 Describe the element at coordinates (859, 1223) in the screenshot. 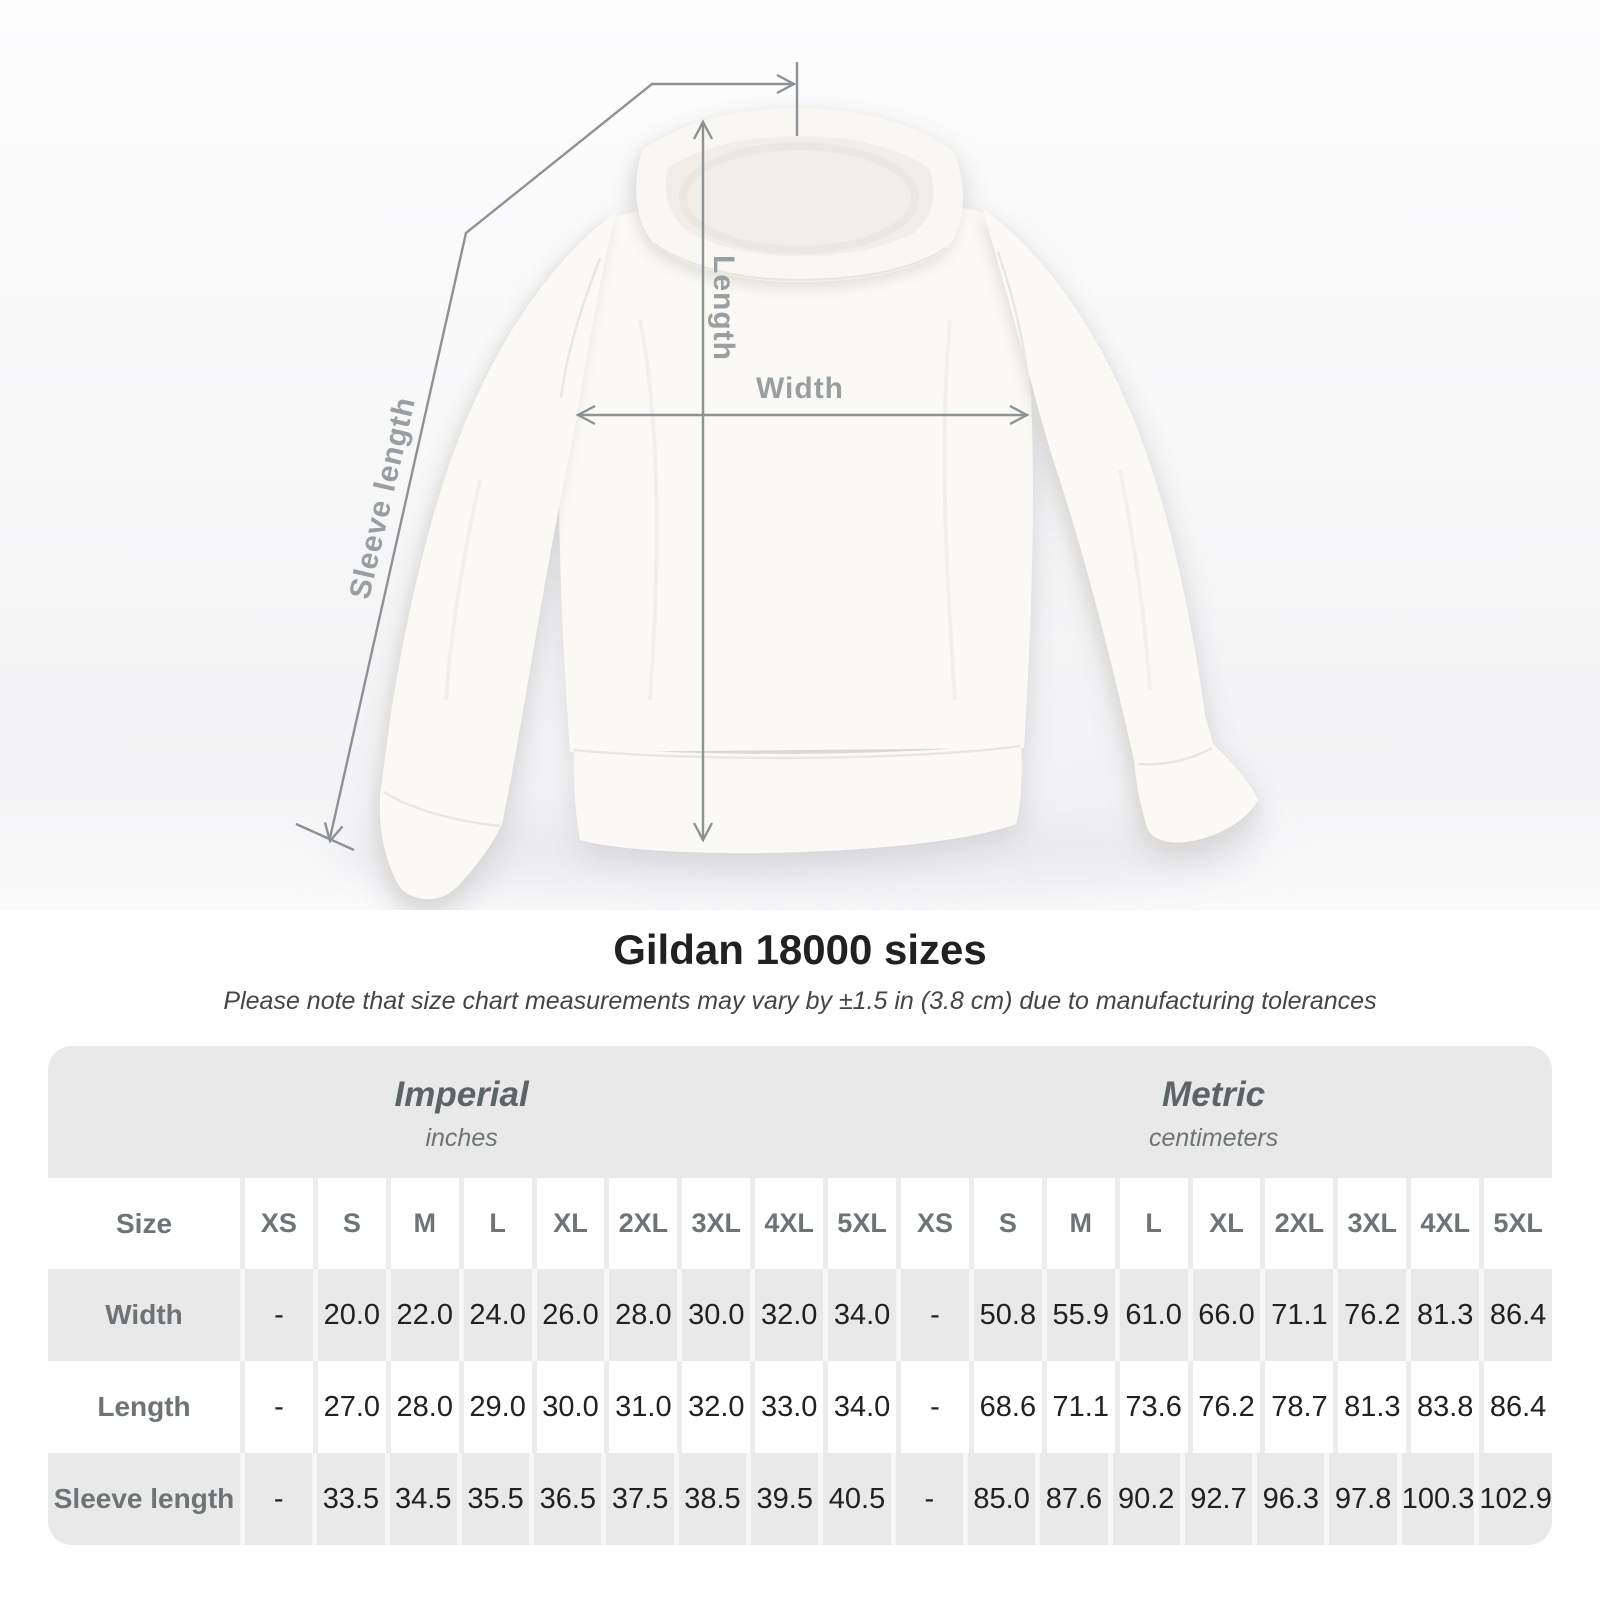

I see `col-header-imperial-5xl: 5XL` at that location.